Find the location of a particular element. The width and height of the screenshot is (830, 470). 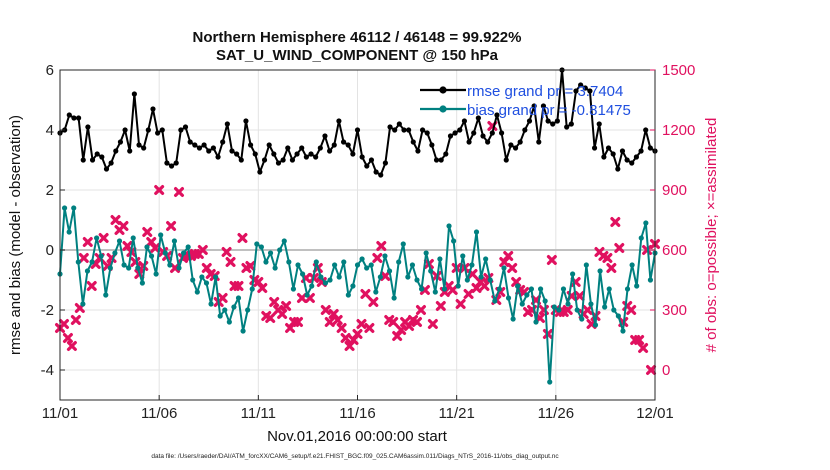

y-right-tick-label: 1500 is located at coordinates (678, 70).